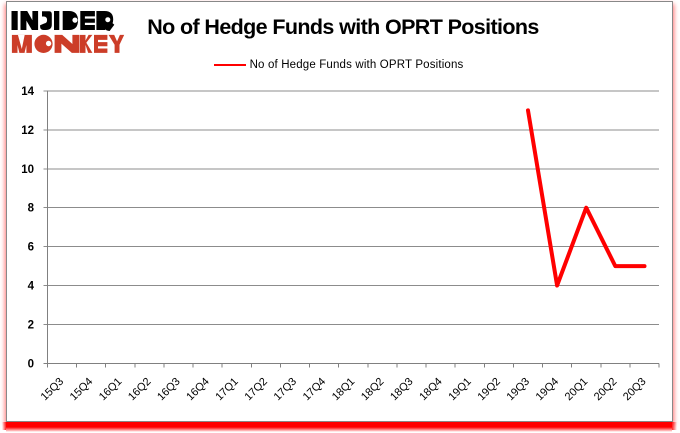 The width and height of the screenshot is (680, 433). Describe the element at coordinates (31, 364) in the screenshot. I see `svg-text: 0` at that location.